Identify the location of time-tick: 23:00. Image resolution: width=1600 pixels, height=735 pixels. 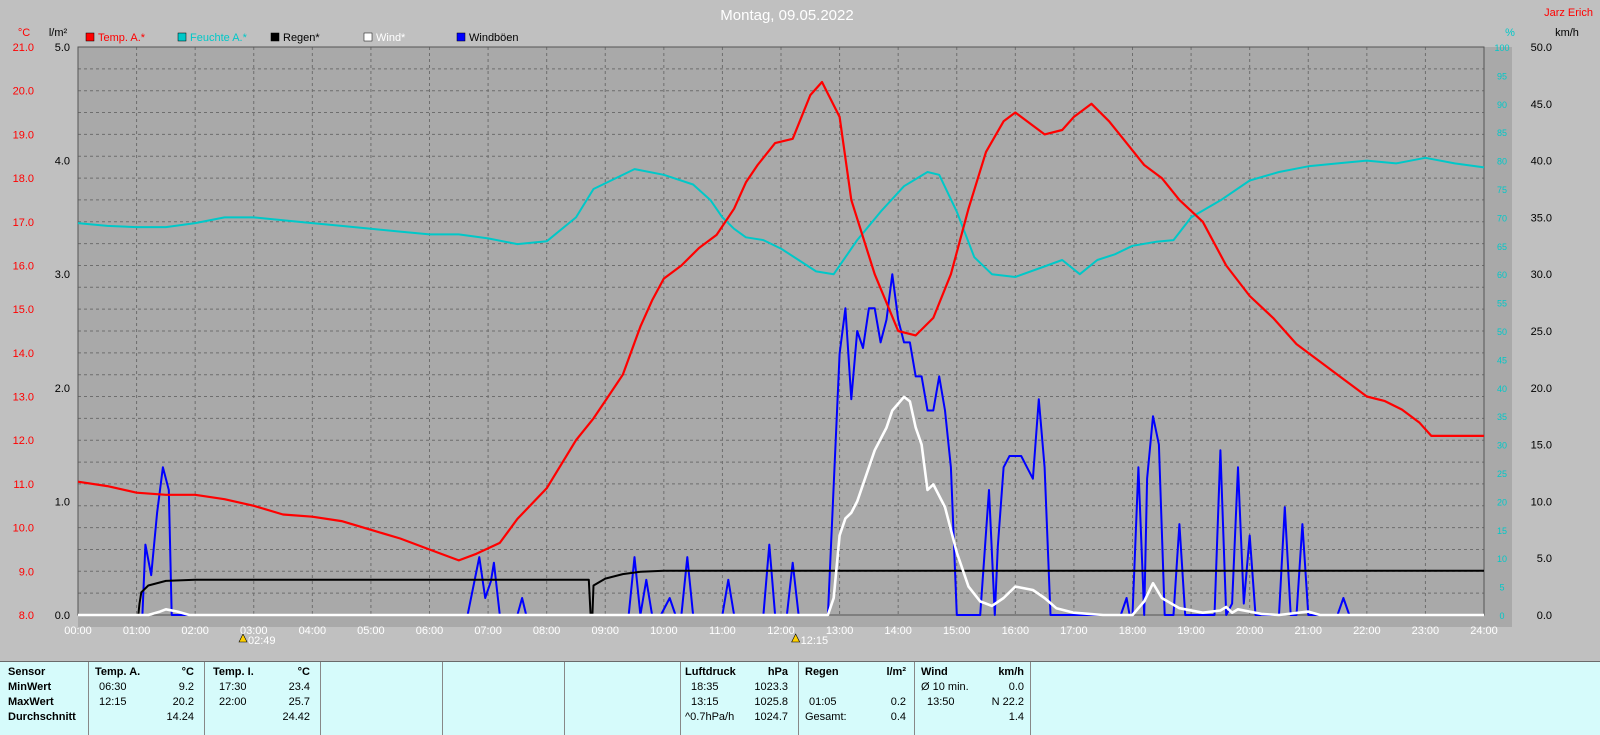
(1426, 631).